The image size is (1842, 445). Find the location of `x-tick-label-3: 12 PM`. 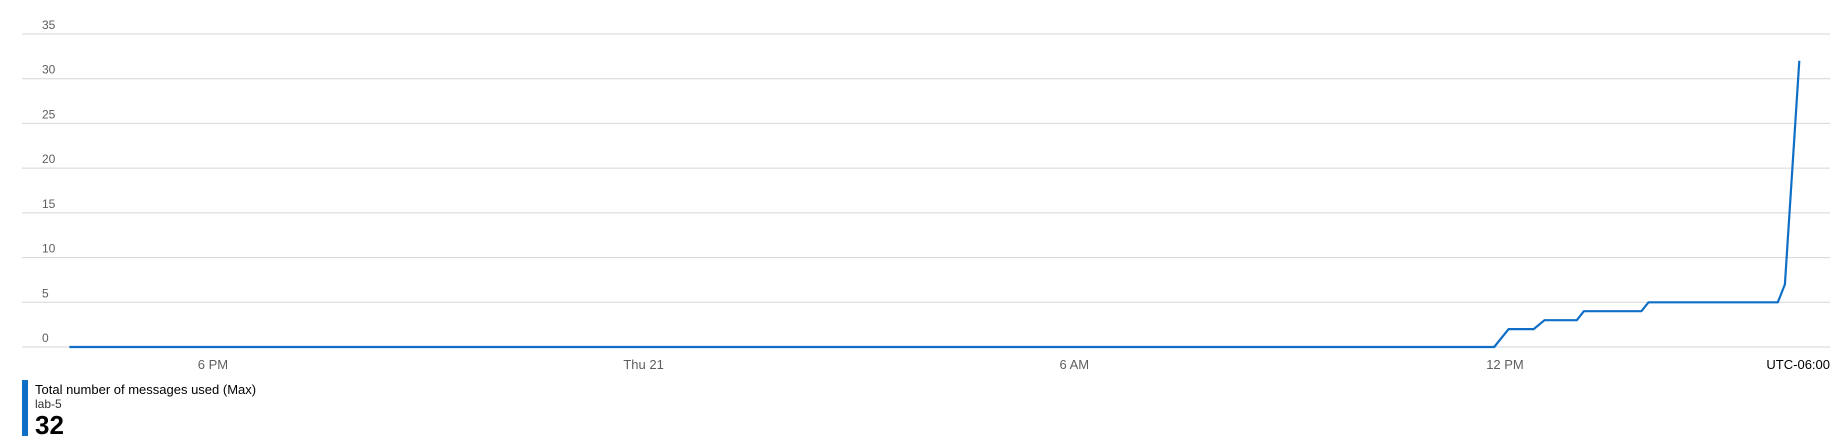

x-tick-label-3: 12 PM is located at coordinates (1505, 363).